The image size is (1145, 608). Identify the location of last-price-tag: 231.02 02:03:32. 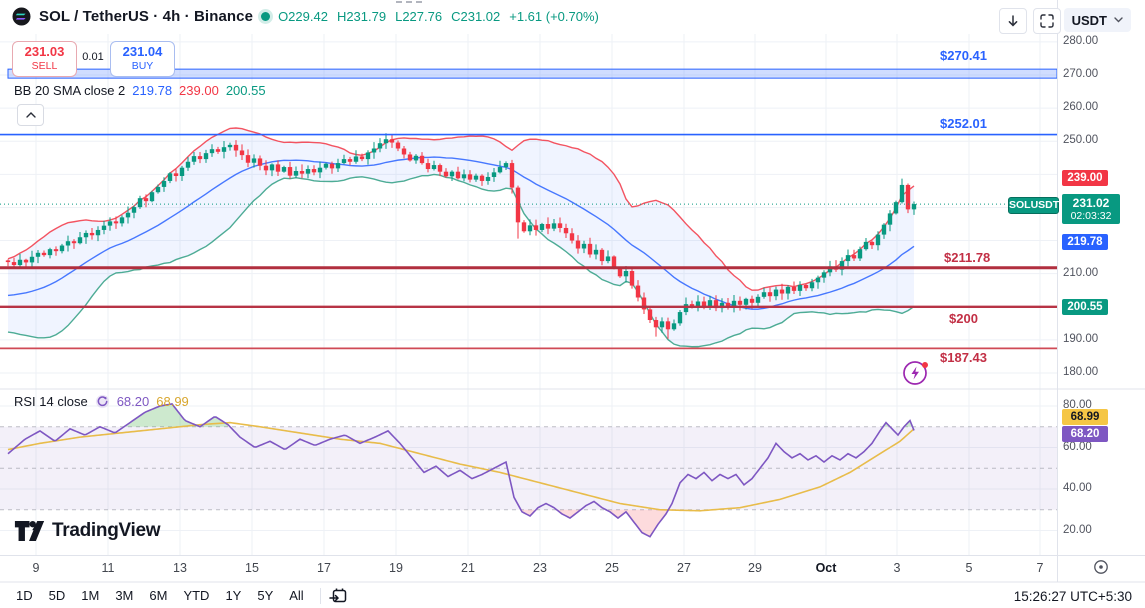
(1091, 209).